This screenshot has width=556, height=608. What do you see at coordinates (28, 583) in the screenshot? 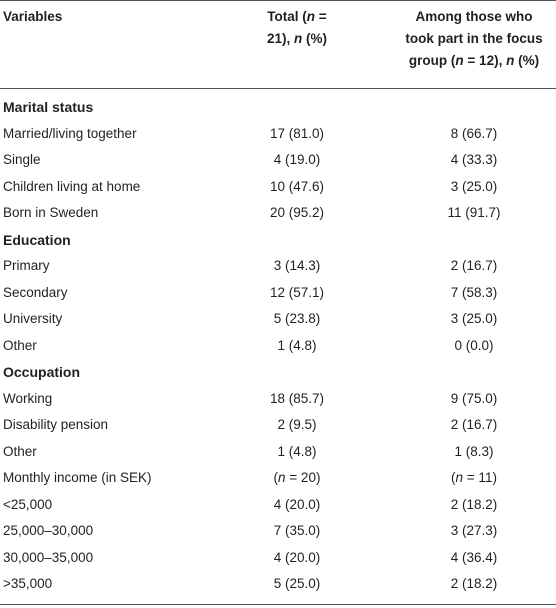
I see `row-label: >35,000` at bounding box center [28, 583].